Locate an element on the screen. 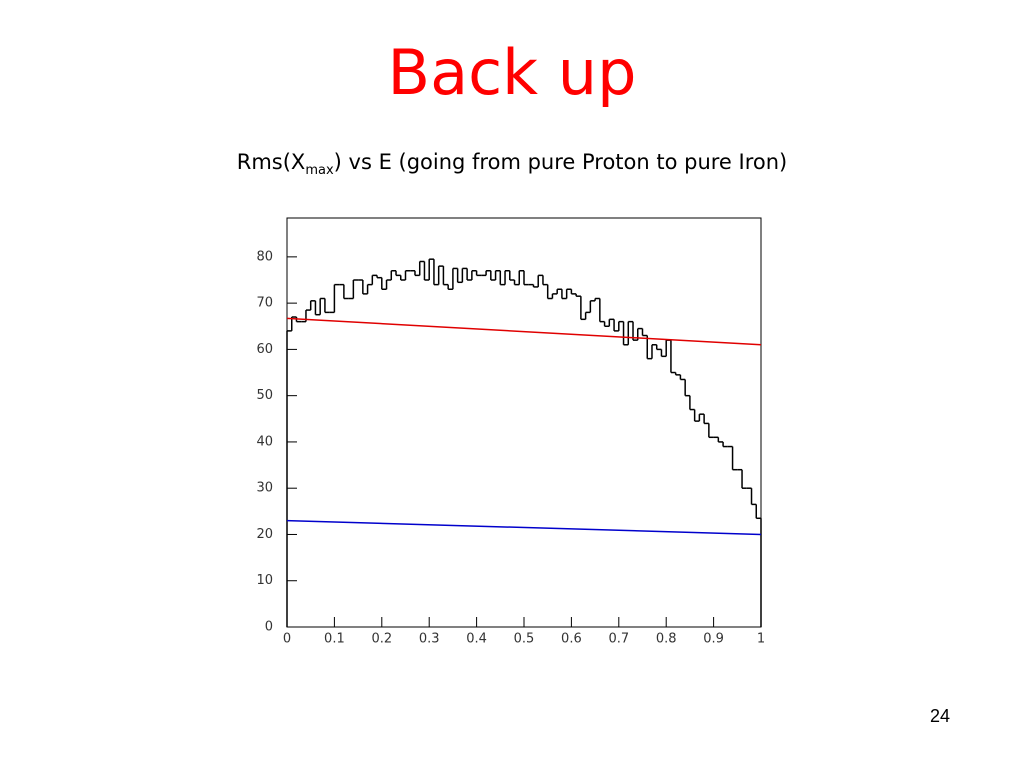 The height and width of the screenshot is (768, 1024). y-tick-label: 10 is located at coordinates (264, 580).